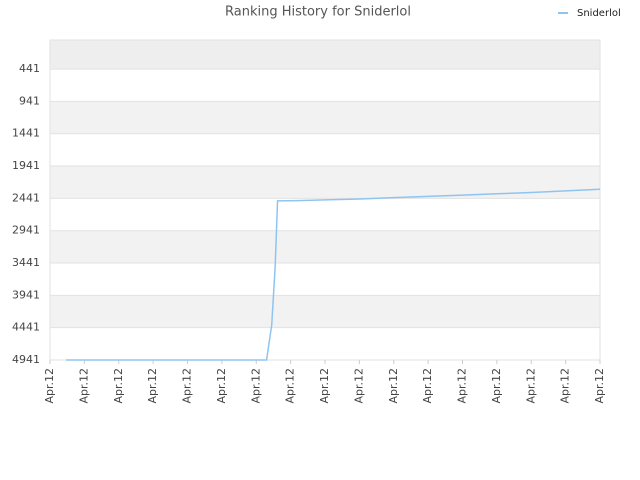 Image resolution: width=640 pixels, height=480 pixels. What do you see at coordinates (26, 165) in the screenshot?
I see `y-tick-label: 1941` at bounding box center [26, 165].